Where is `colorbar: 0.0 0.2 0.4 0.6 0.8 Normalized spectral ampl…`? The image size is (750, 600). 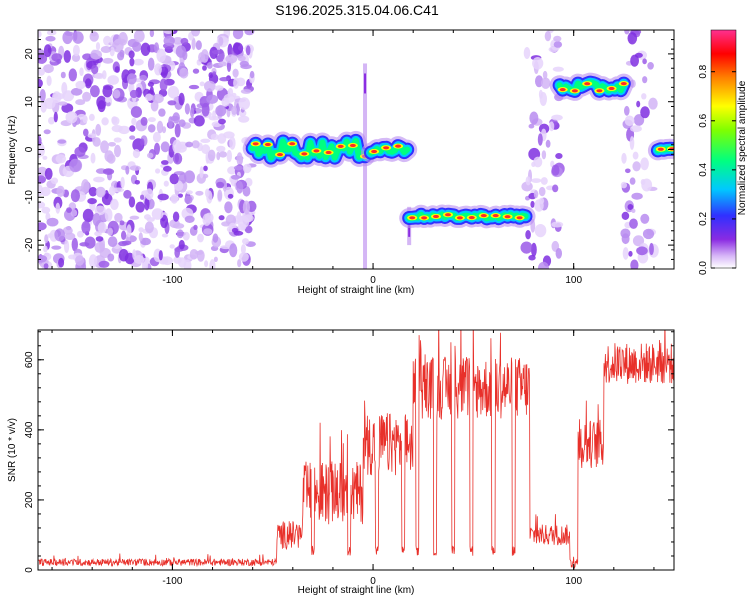
colorbar: 0.0 0.2 0.4 0.6 0.8 Normalized spectral ampl… is located at coordinates (723, 152).